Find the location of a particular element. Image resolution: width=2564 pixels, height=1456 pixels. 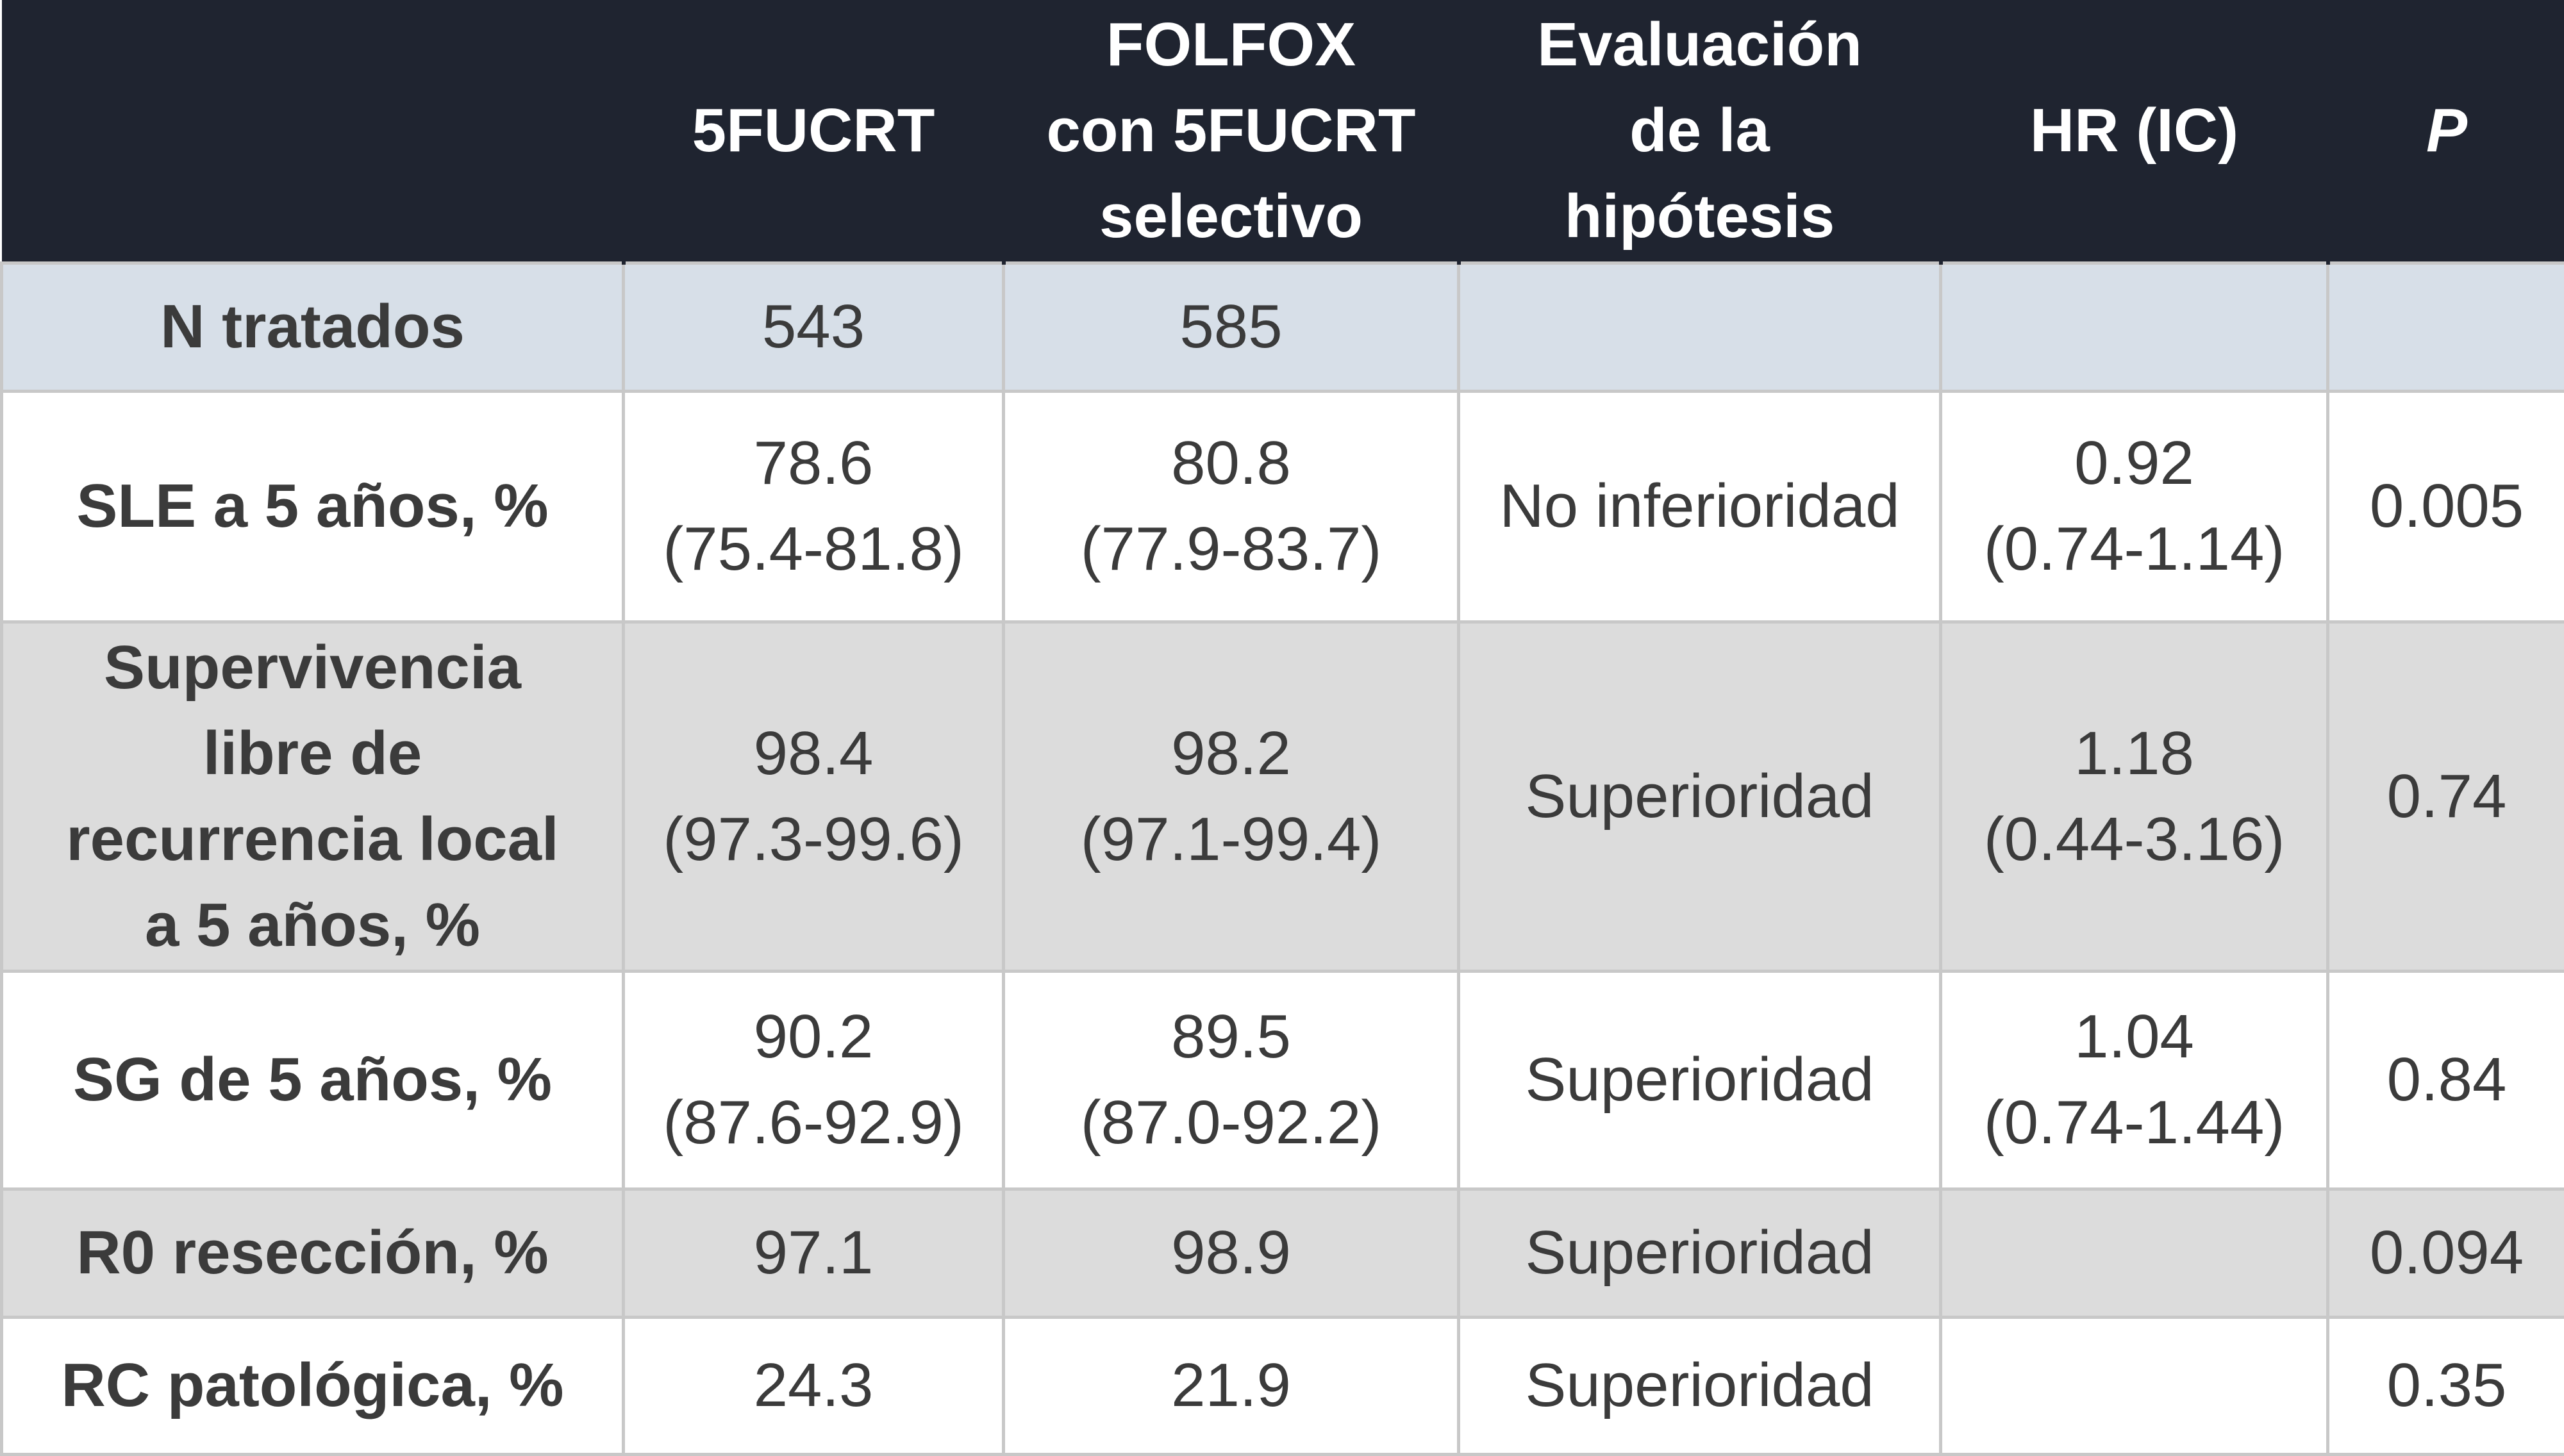

header-line: HR (IC) is located at coordinates (2134, 131).